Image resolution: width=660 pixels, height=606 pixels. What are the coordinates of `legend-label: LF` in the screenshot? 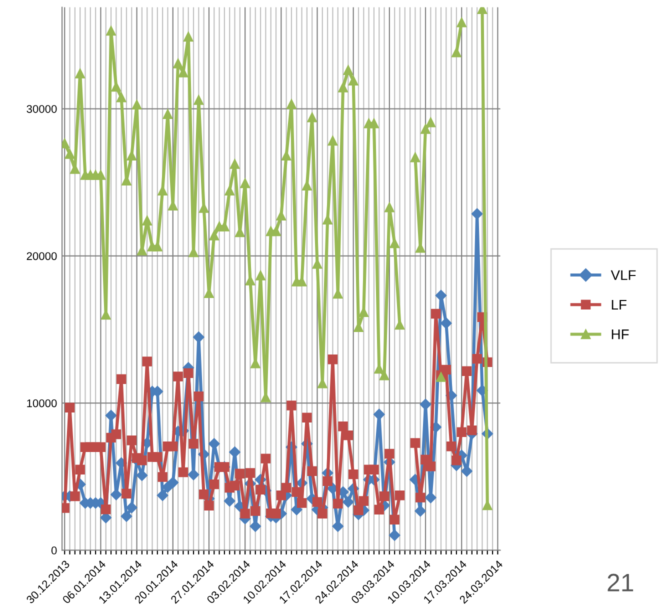 It's located at (619, 305).